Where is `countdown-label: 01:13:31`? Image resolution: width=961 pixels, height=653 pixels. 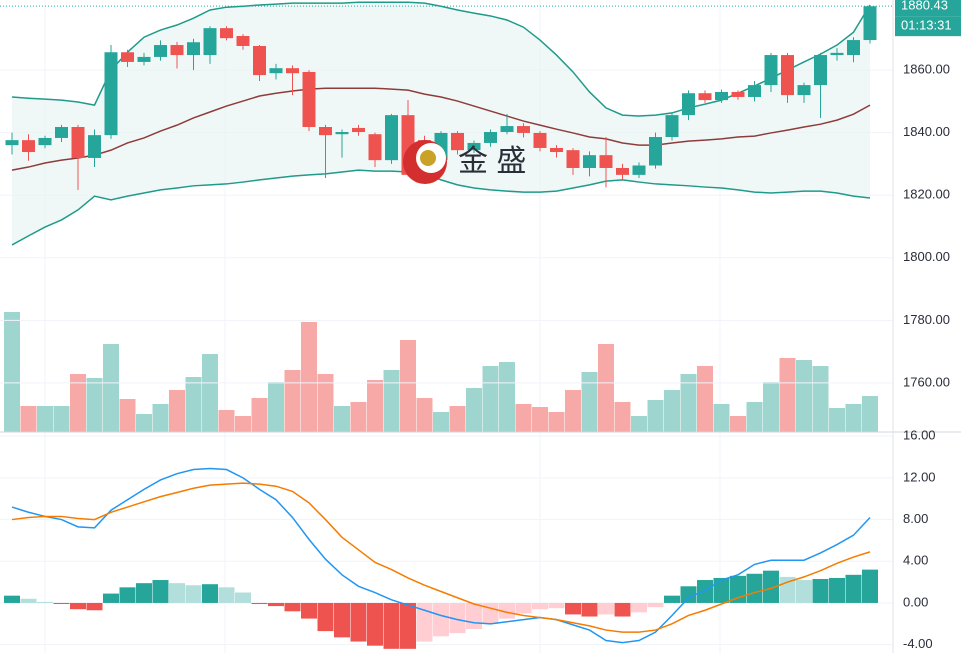
countdown-label: 01:13:31 is located at coordinates (926, 25).